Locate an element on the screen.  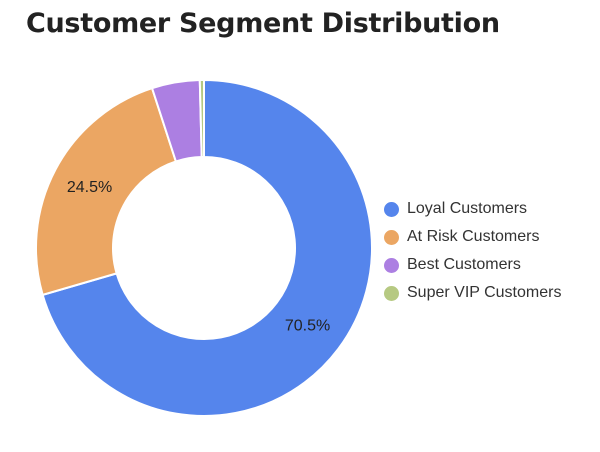
legend-item-best-customers: Best Customers is located at coordinates (472, 265).